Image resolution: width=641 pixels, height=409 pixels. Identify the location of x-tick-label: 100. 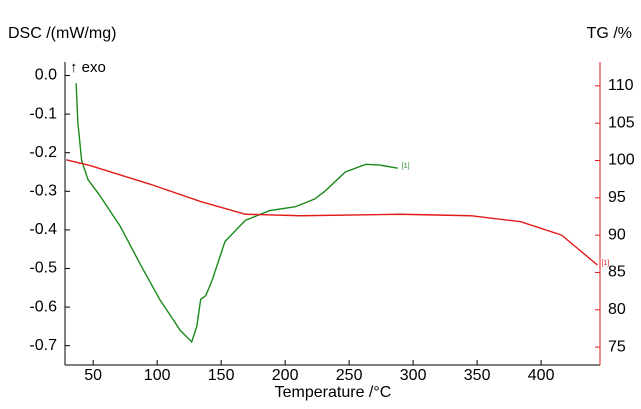
(157, 375).